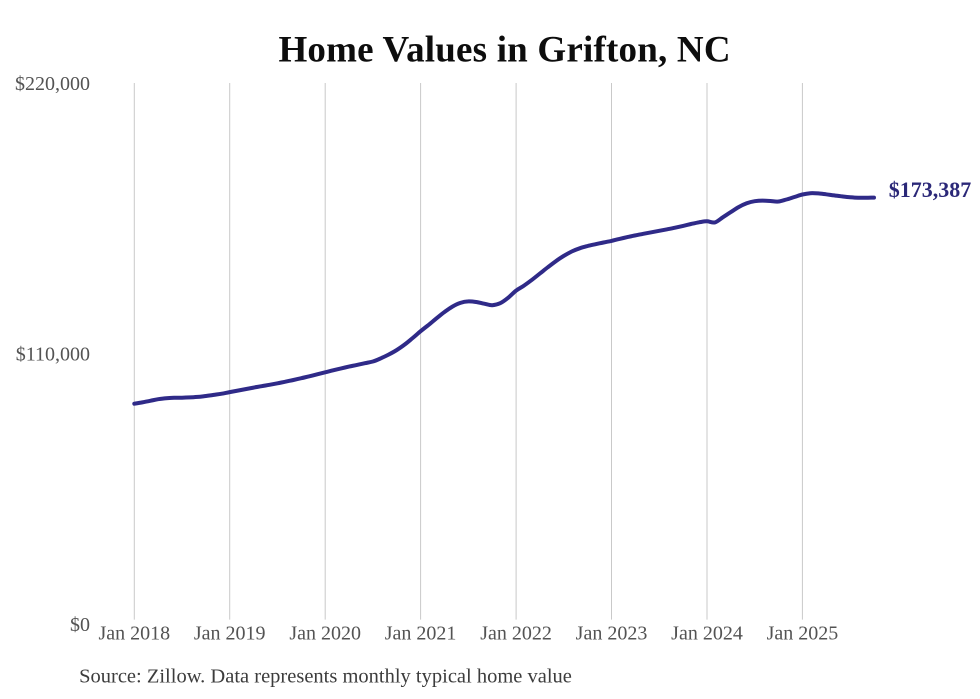 Image resolution: width=980 pixels, height=699 pixels. I want to click on svg-text: Jan 2020, so click(325, 634).